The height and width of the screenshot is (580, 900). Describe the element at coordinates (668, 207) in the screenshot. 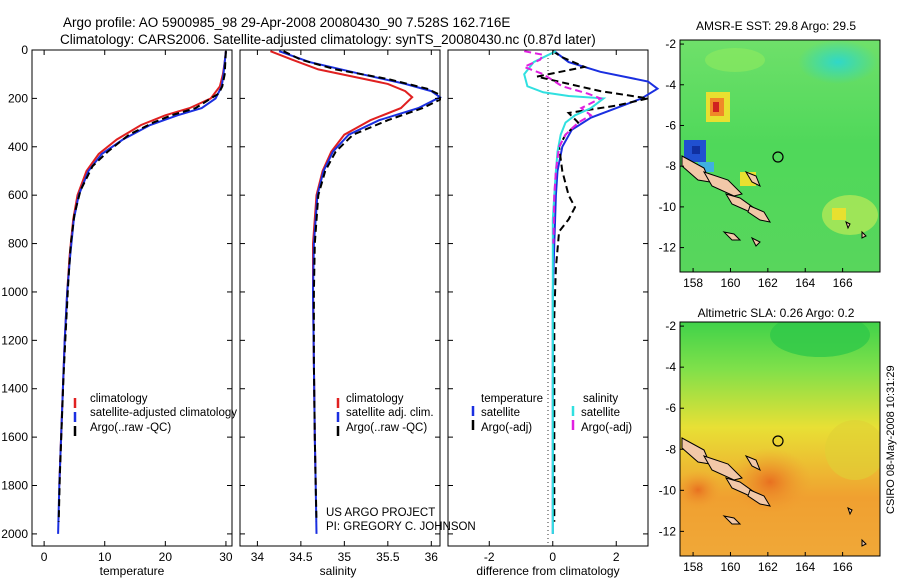

I see `sst-lat-label-4: -10` at that location.